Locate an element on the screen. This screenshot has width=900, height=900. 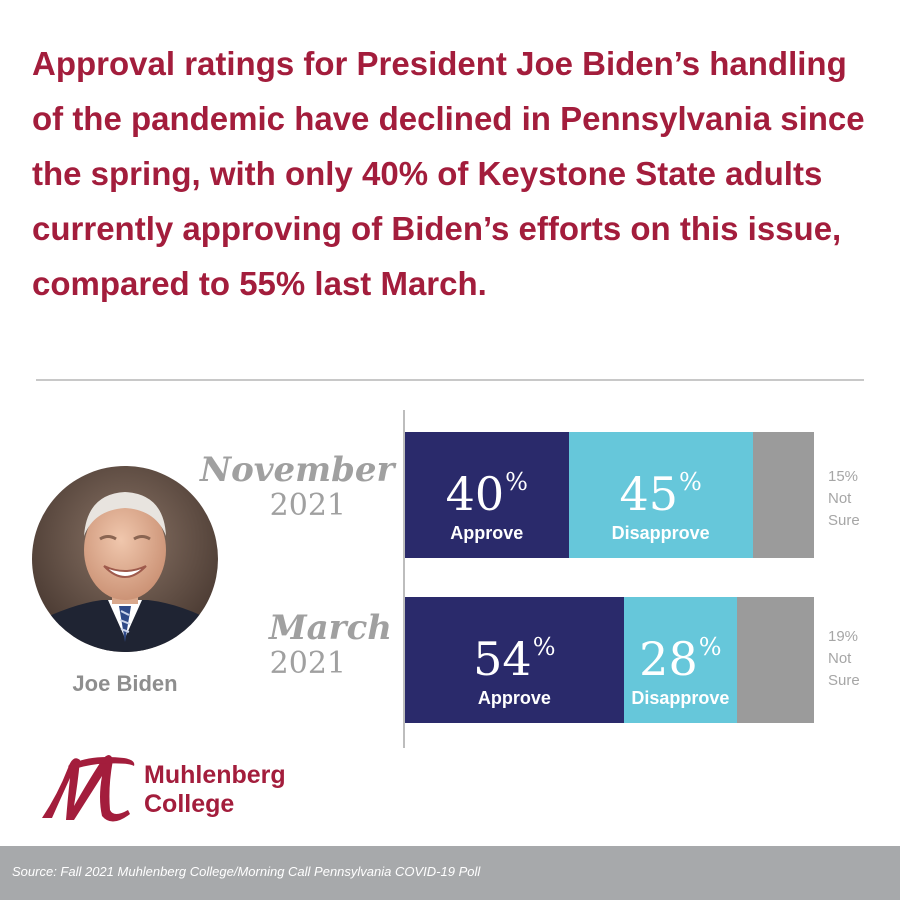
stacked-bar-march-2021: 54% Approve 28% Disapprove is located at coordinates (609, 660).